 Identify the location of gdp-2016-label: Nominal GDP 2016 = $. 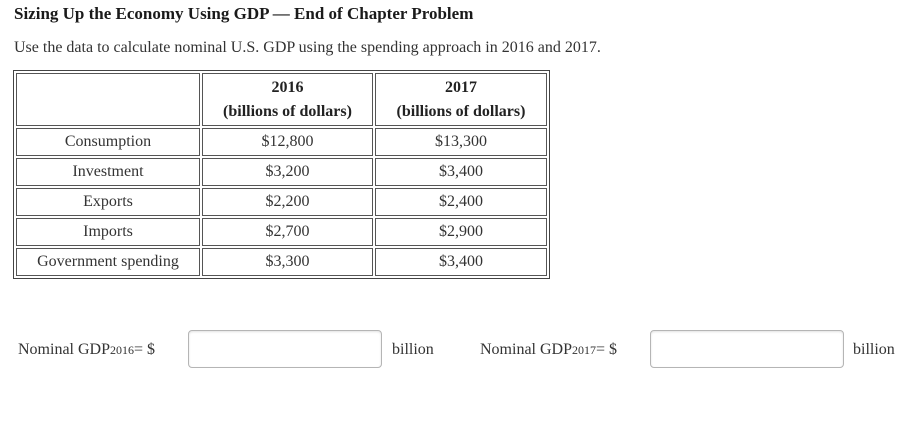
(86, 350).